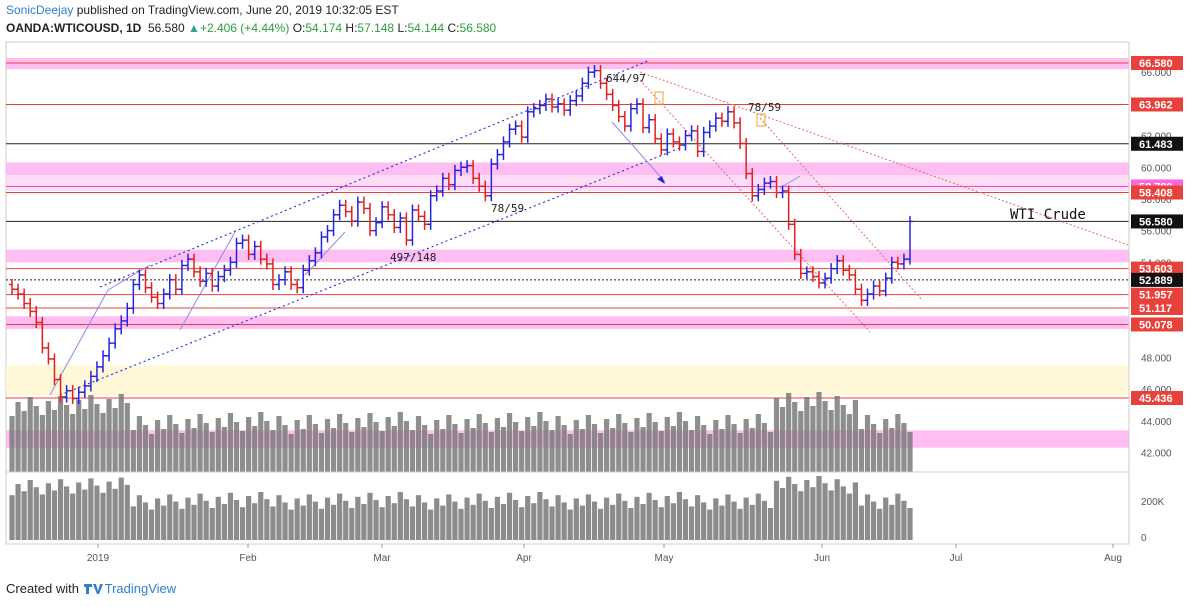 Image resolution: width=1188 pixels, height=607 pixels. What do you see at coordinates (604, 554) in the screenshot?
I see `time-axis: 2019 Feb Mar Apr May Jun Jul Aug` at bounding box center [604, 554].